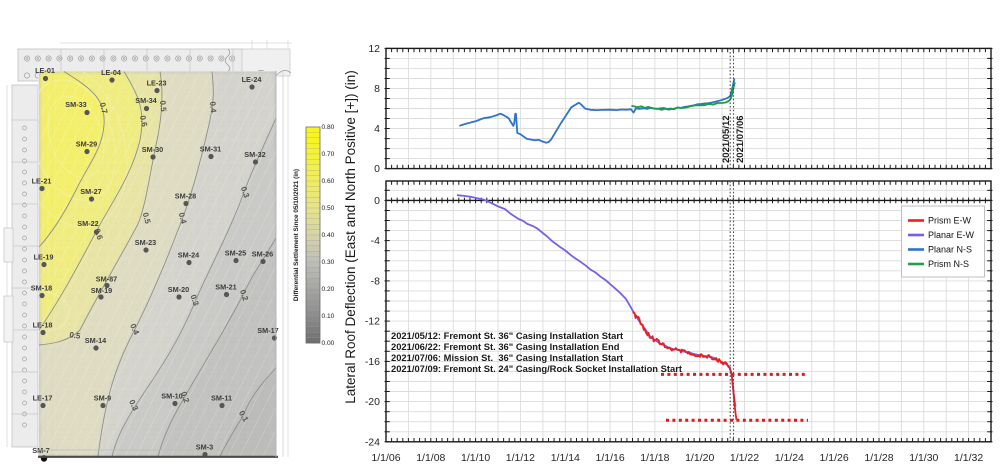 The height and width of the screenshot is (473, 1000). Describe the element at coordinates (328, 154) in the screenshot. I see `svg-text: 0.70` at that location.